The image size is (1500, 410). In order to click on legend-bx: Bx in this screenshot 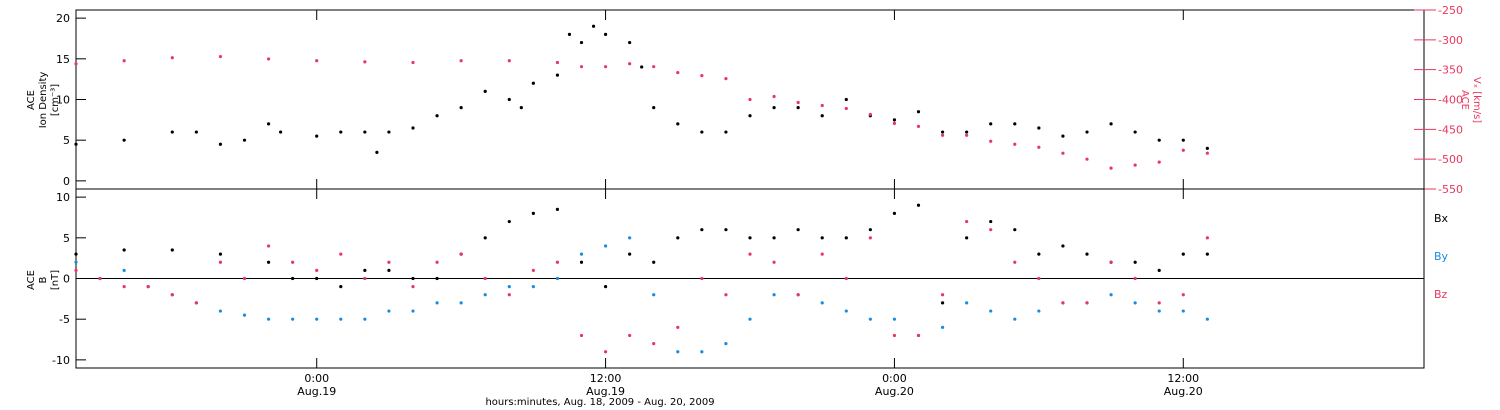, I will do `click(1441, 218)`.